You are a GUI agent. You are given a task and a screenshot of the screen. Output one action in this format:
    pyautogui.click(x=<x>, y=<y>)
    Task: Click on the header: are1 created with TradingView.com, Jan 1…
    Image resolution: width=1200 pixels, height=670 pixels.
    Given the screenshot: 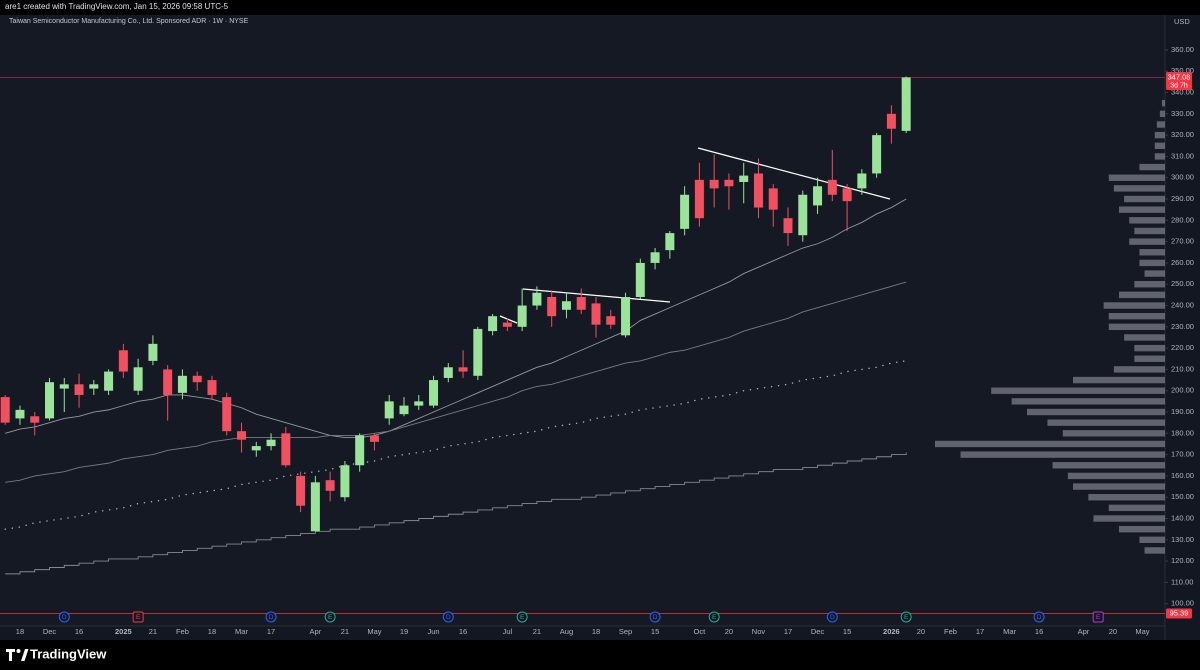 What is the action you would take?
    pyautogui.click(x=117, y=6)
    